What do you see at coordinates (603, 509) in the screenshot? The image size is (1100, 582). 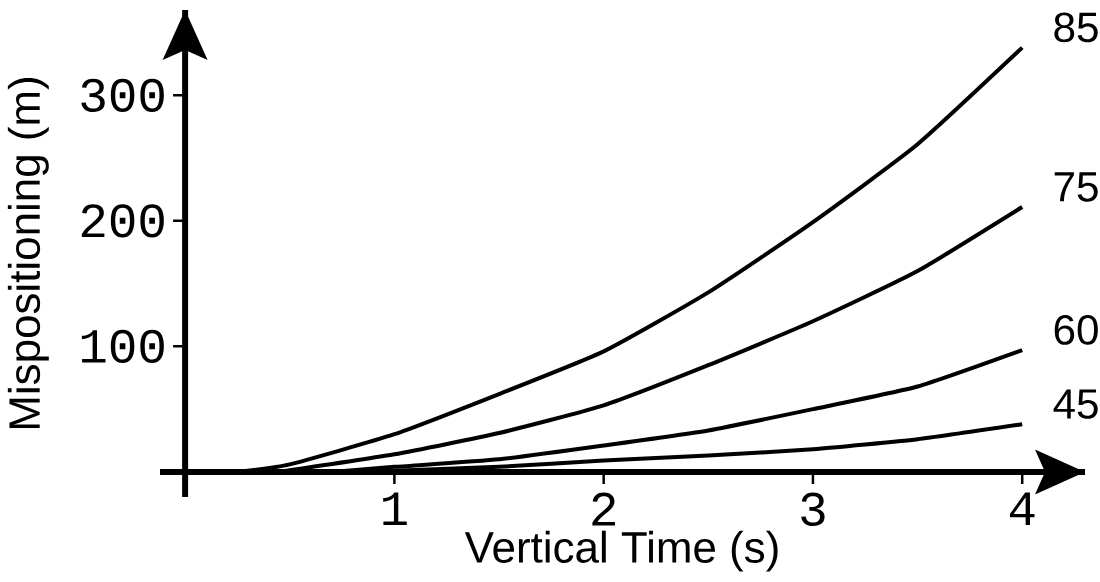 I see `x-tick-label: 2` at bounding box center [603, 509].